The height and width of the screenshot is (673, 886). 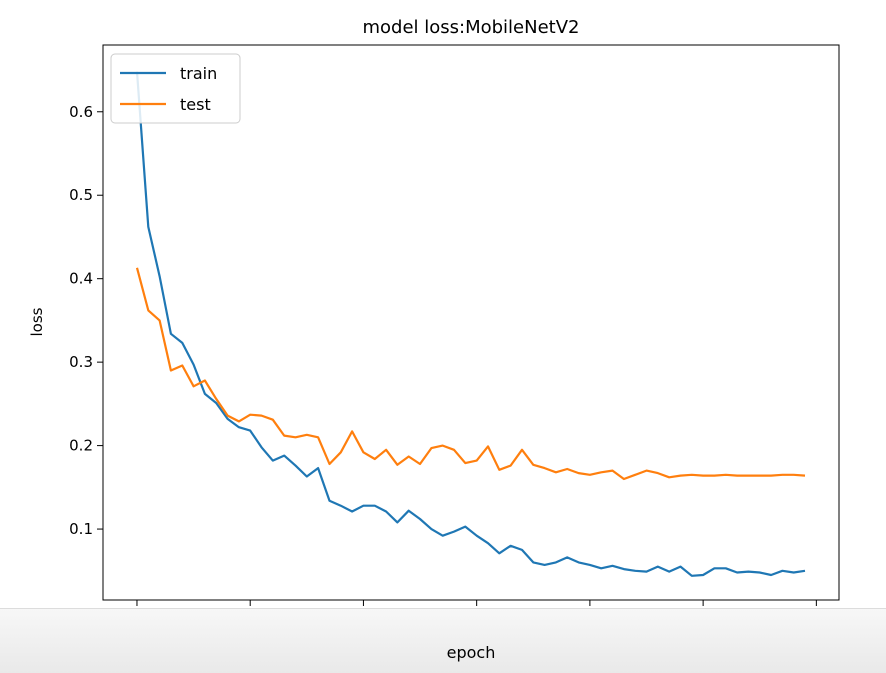 What do you see at coordinates (81, 529) in the screenshot?
I see `y-tick-label: 0.1` at bounding box center [81, 529].